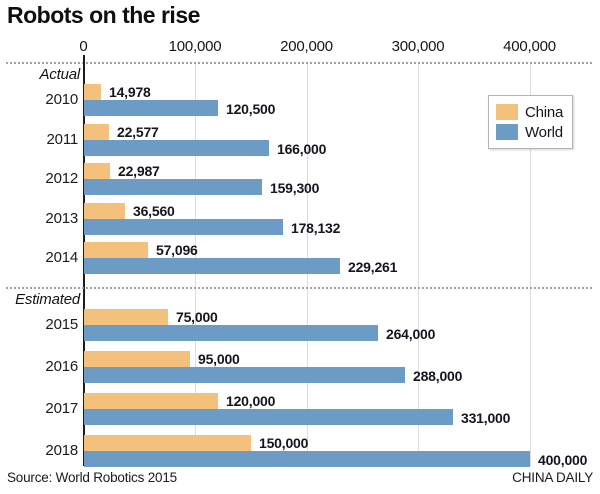  Describe the element at coordinates (61, 408) in the screenshot. I see `year-label-2017: 2017` at that location.